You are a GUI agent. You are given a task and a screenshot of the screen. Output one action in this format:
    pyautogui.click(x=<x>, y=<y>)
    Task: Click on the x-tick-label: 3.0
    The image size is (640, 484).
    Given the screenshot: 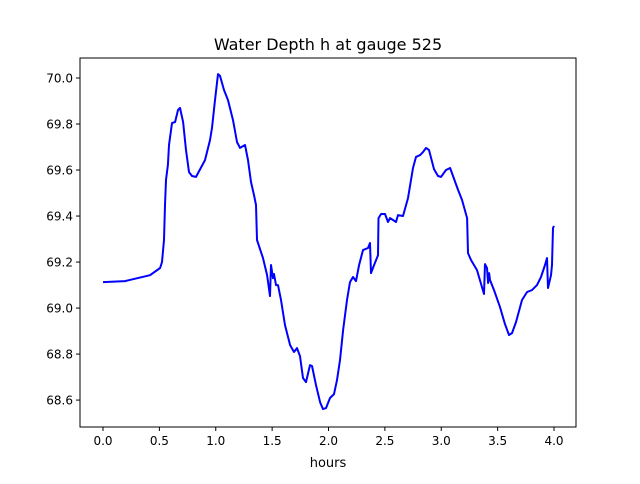 What is the action you would take?
    pyautogui.click(x=441, y=441)
    